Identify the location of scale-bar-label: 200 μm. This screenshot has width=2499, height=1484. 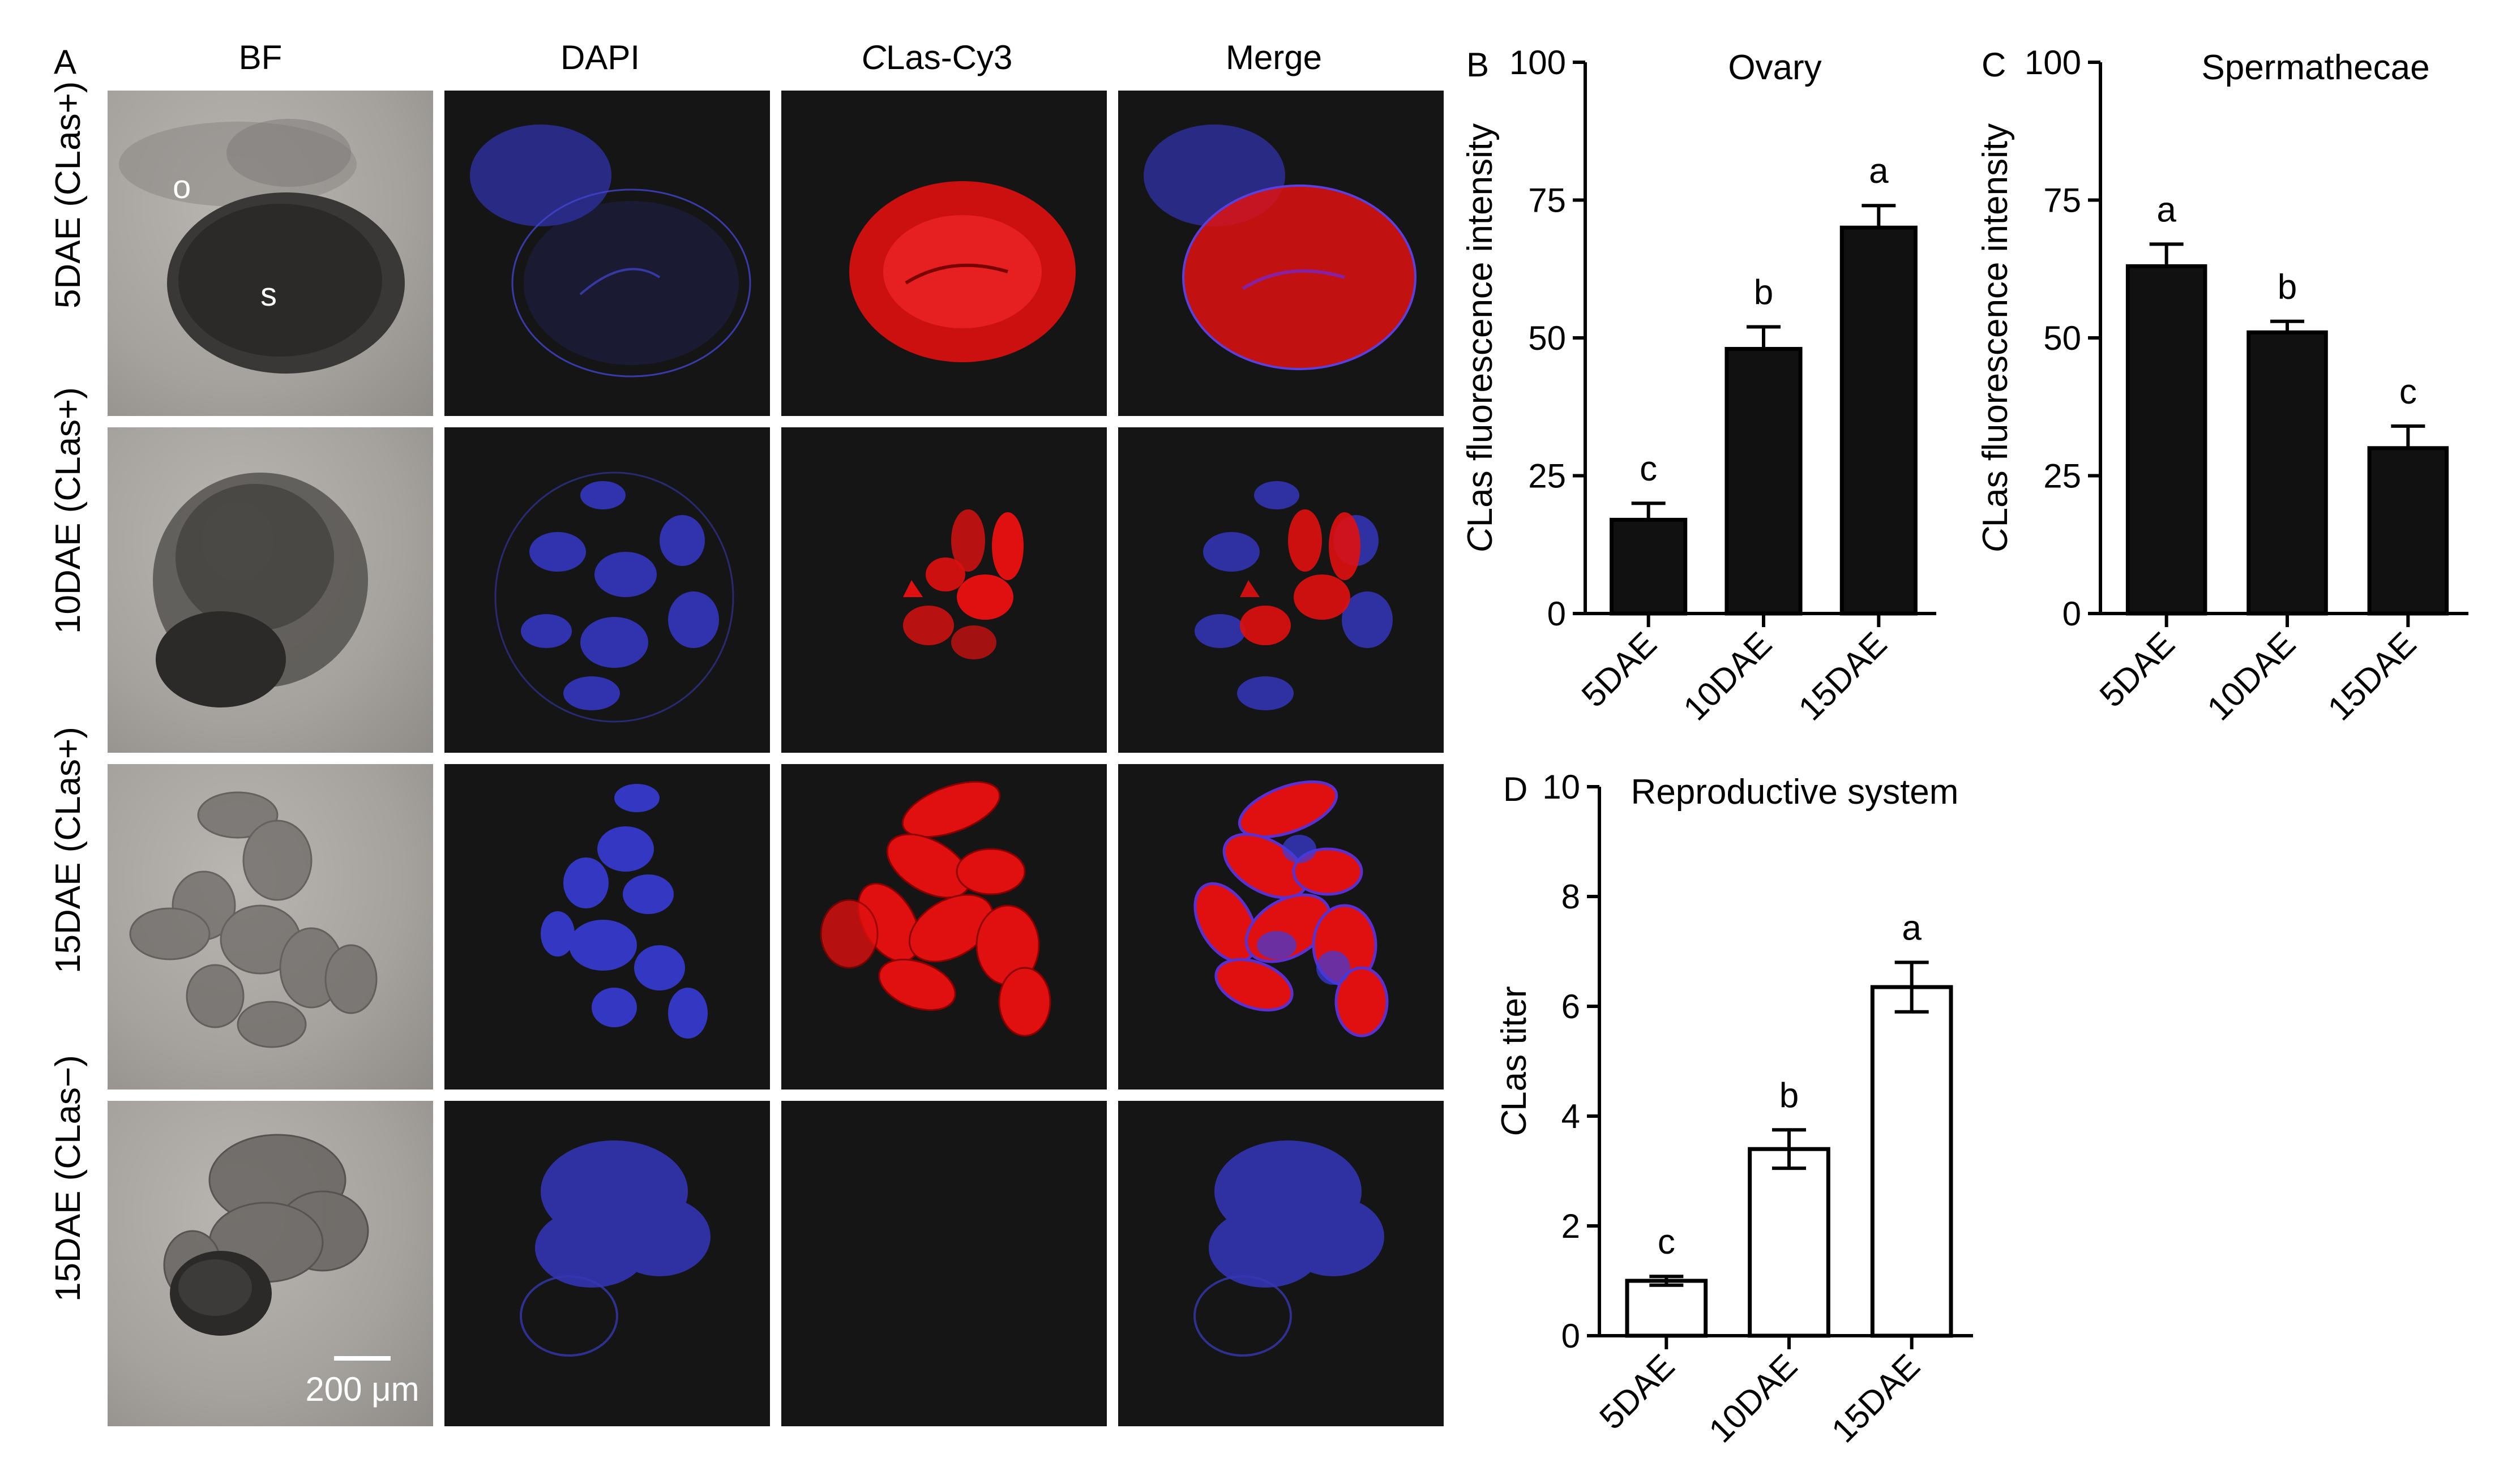
(362, 1389).